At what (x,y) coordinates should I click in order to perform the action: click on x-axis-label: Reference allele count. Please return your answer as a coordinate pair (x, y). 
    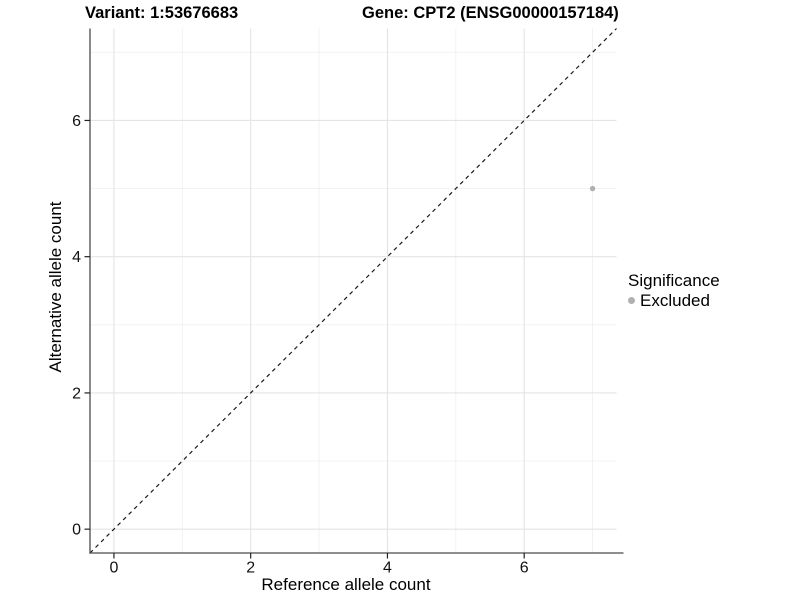
    Looking at the image, I should click on (346, 584).